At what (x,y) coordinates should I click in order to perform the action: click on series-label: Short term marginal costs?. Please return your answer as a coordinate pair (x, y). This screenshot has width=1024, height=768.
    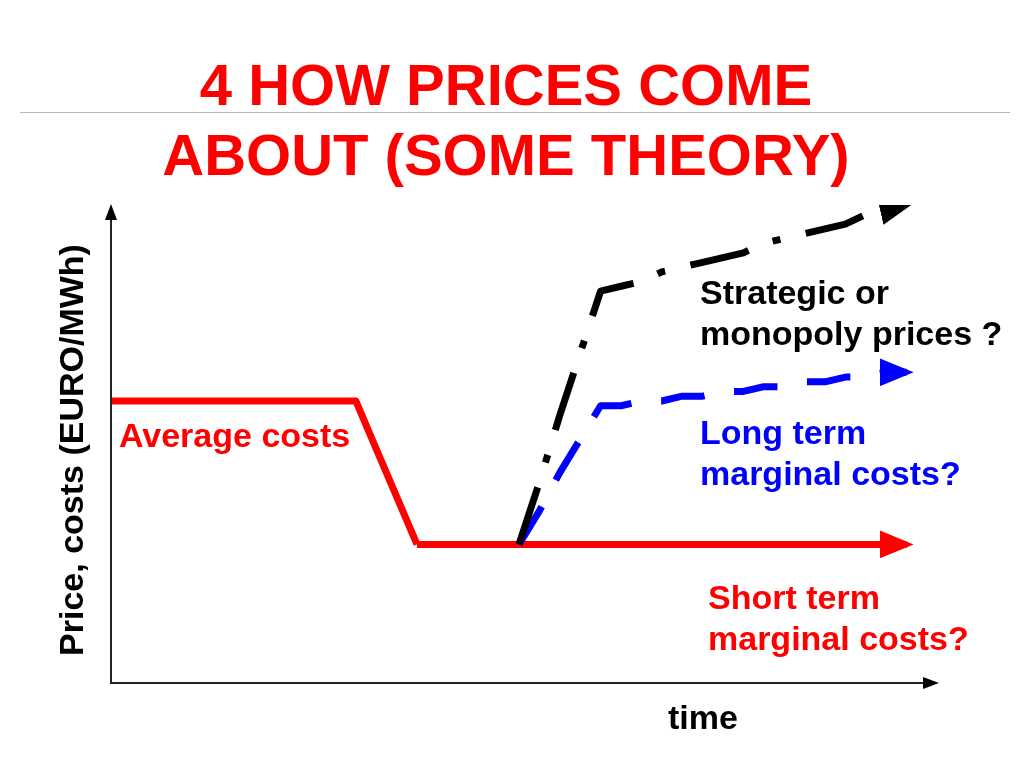
    Looking at the image, I should click on (838, 617).